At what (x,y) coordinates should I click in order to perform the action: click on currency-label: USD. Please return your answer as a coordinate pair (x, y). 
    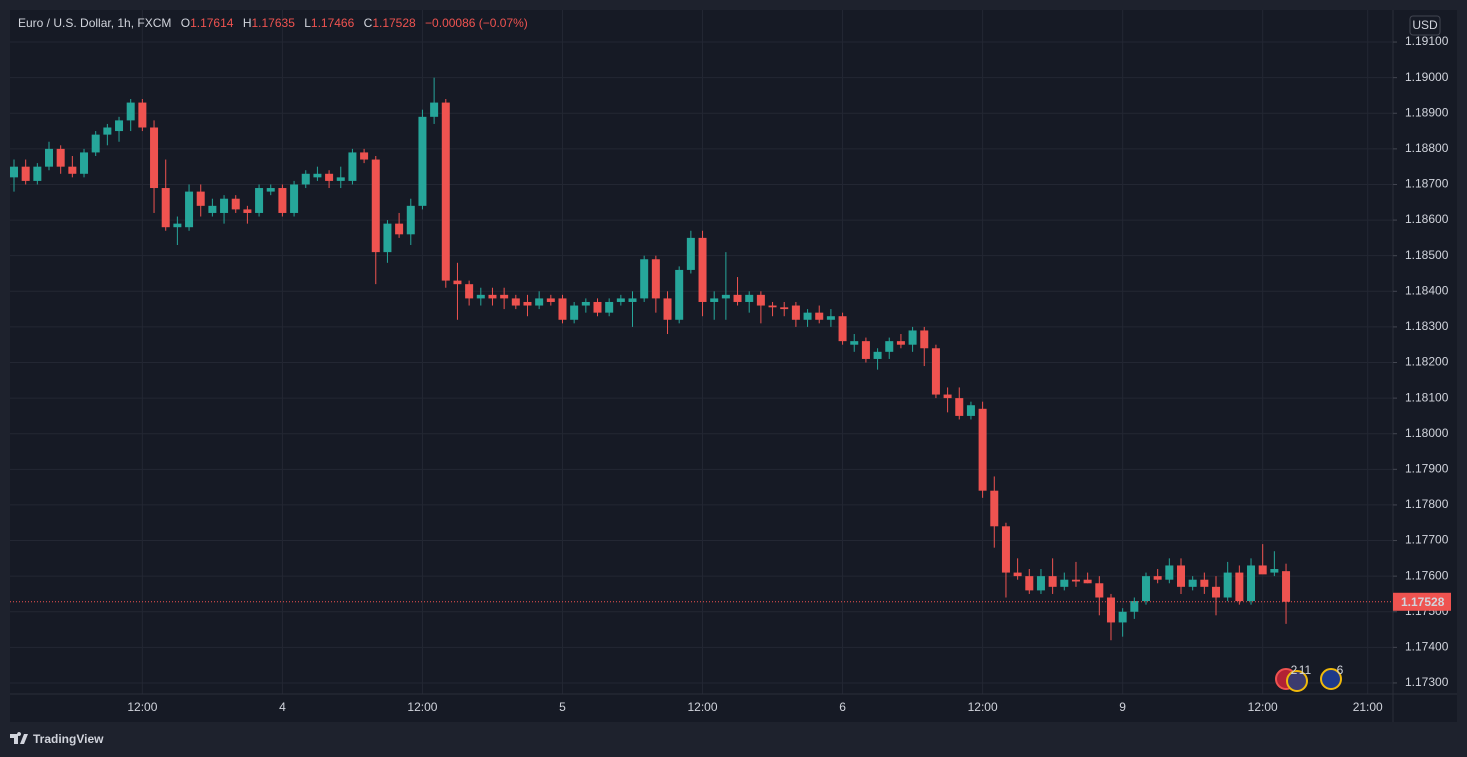
    Looking at the image, I should click on (1425, 25).